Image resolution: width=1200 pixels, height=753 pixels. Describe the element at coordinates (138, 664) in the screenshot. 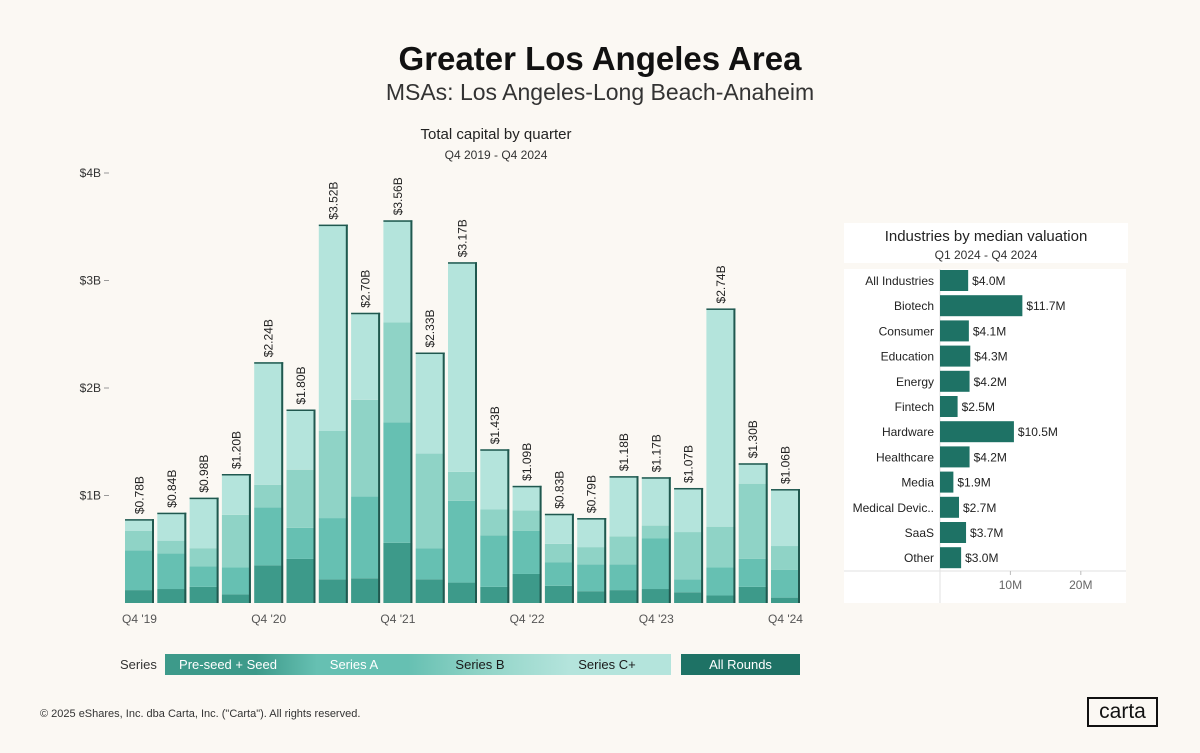

I see `legend-label: Series` at that location.